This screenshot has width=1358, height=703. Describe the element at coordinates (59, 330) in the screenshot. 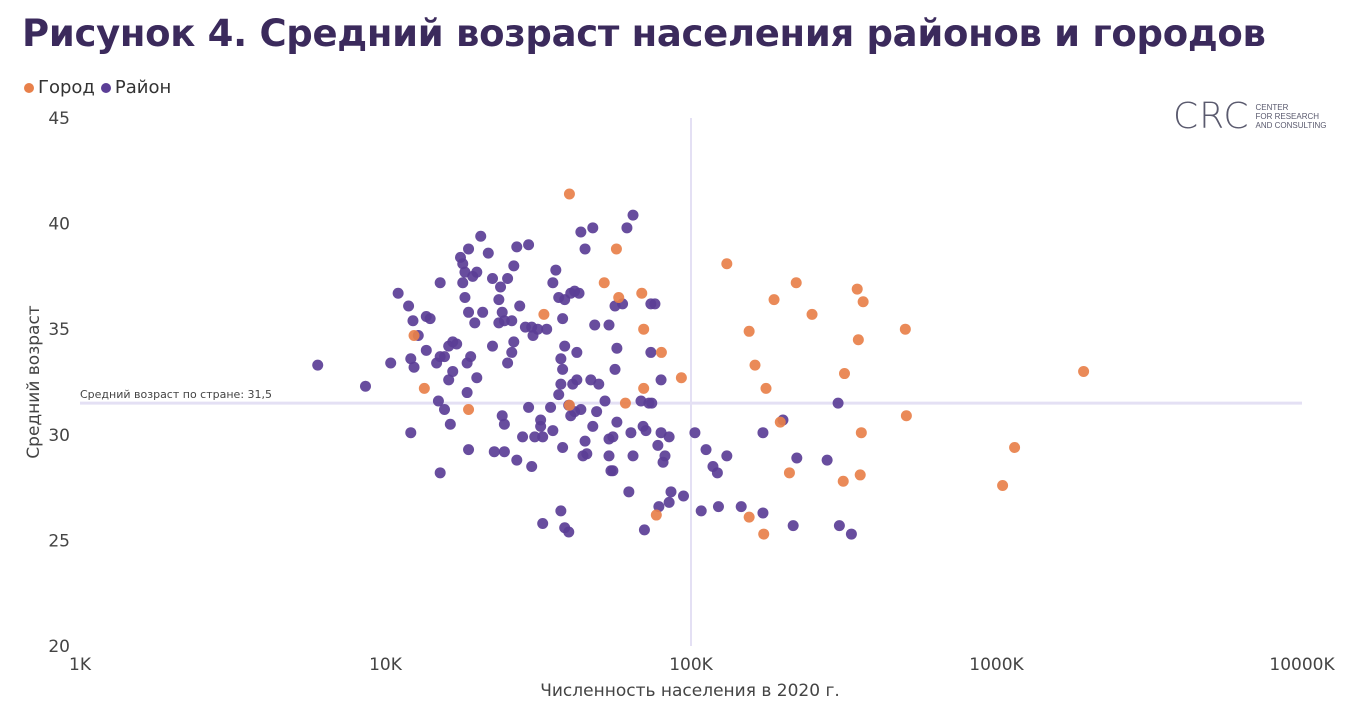

I see `y-tick-label: 35` at that location.